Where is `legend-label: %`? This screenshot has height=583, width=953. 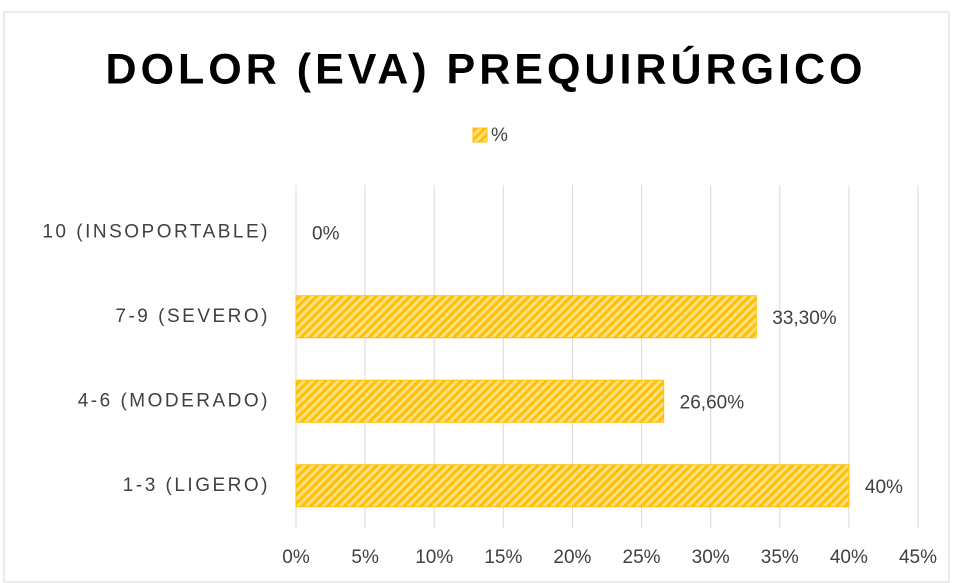 legend-label: % is located at coordinates (499, 135).